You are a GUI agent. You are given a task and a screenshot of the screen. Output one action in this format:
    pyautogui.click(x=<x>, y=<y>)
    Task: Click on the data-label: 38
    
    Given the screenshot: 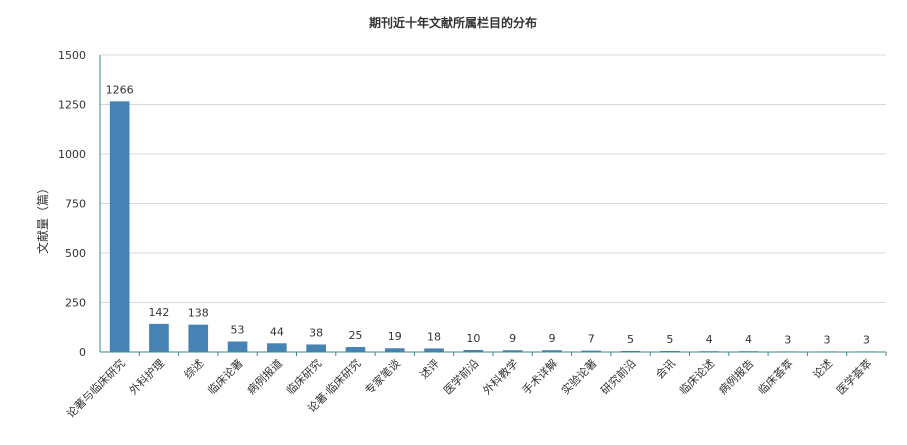 What is the action you would take?
    pyautogui.click(x=316, y=332)
    